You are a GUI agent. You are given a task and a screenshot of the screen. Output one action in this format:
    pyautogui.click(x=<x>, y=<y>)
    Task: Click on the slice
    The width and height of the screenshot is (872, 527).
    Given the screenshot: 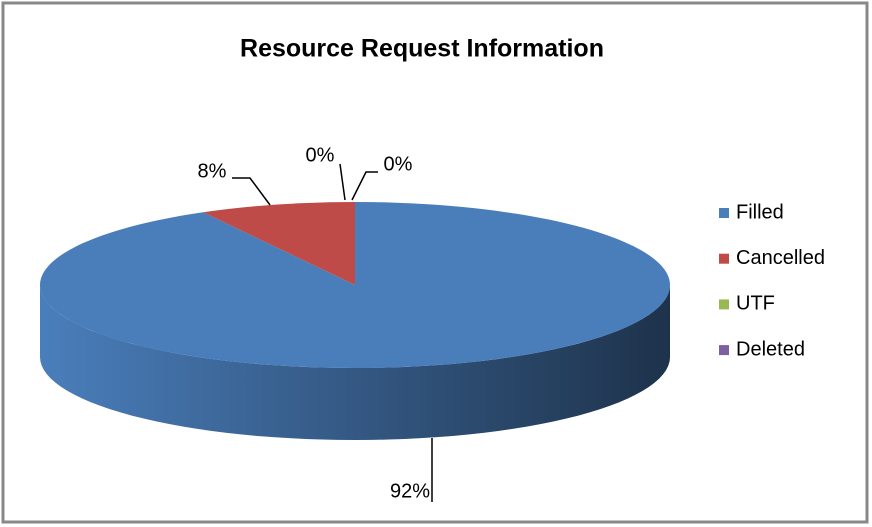 What is the action you would take?
    pyautogui.click(x=279, y=243)
    